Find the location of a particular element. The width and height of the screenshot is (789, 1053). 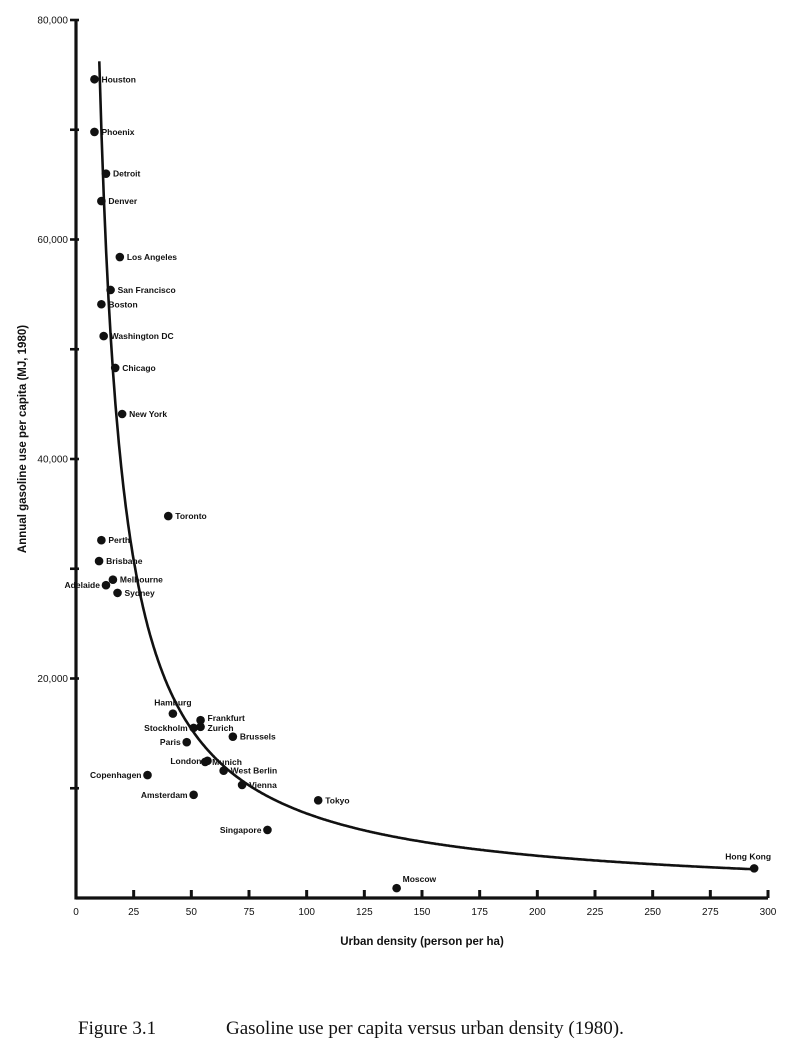

x-tick-label: 50 is located at coordinates (192, 912).